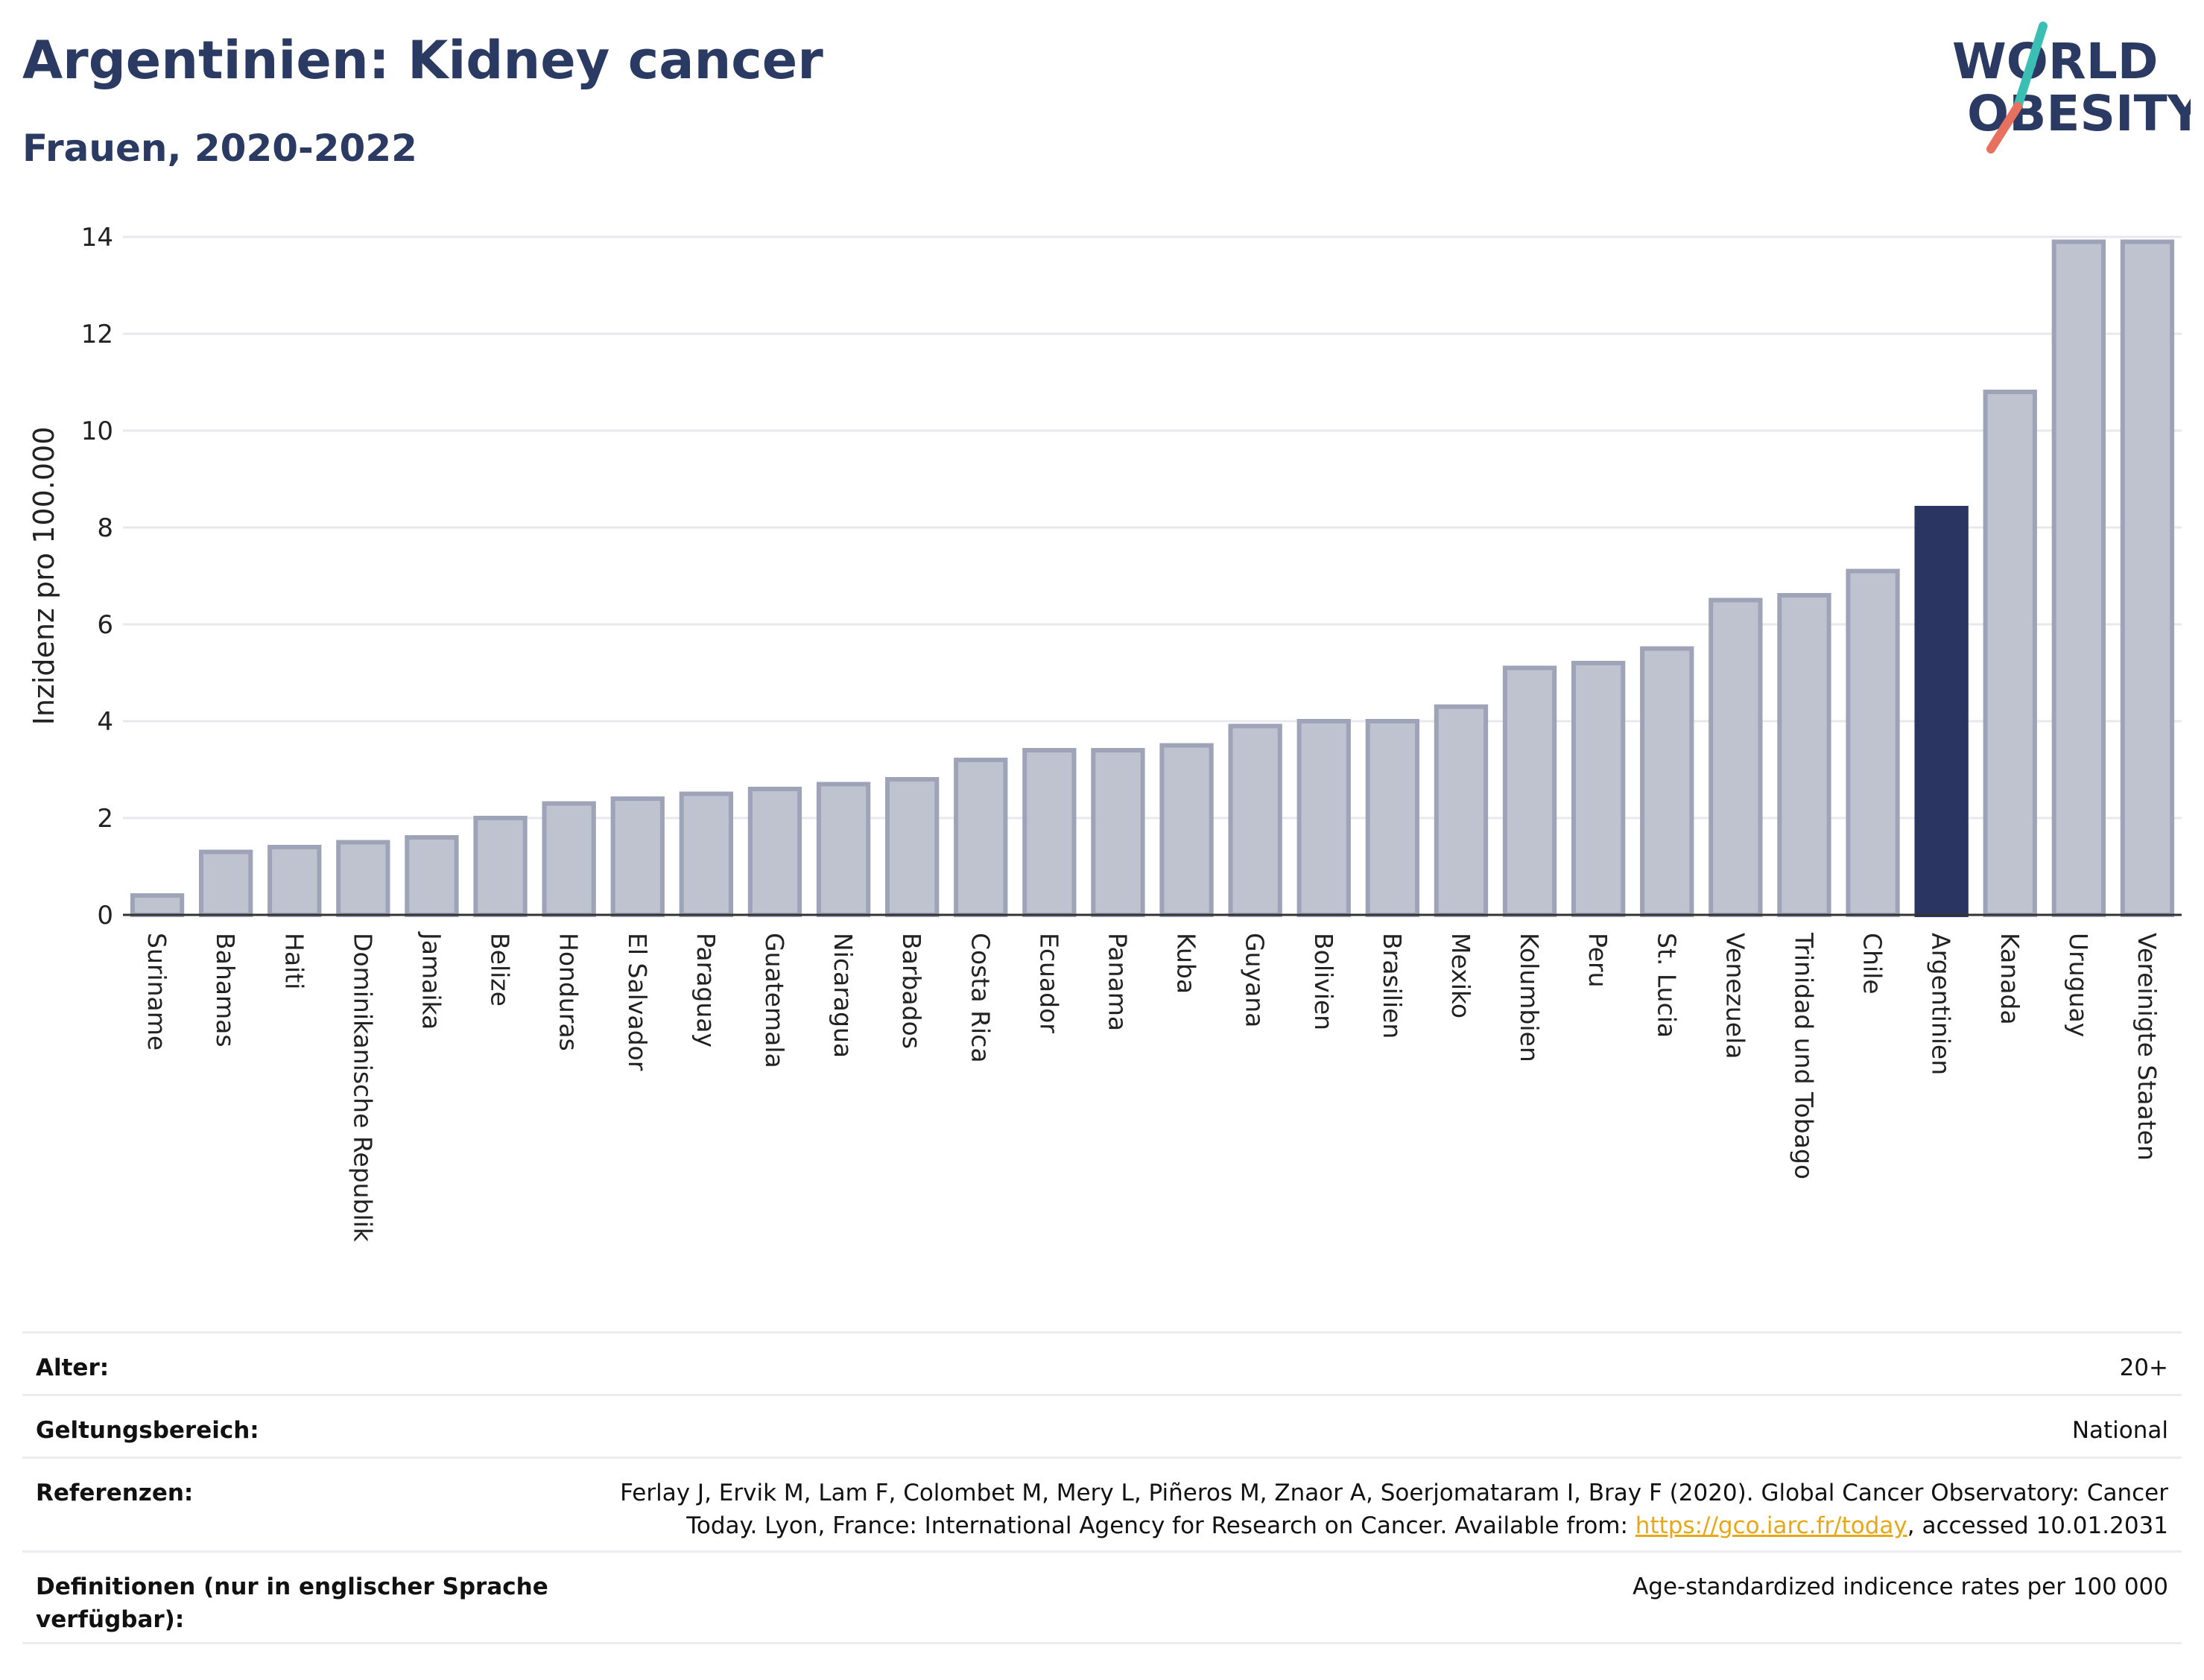 This screenshot has width=2204, height=1680. What do you see at coordinates (105, 916) in the screenshot?
I see `y-tick-label: 0` at bounding box center [105, 916].